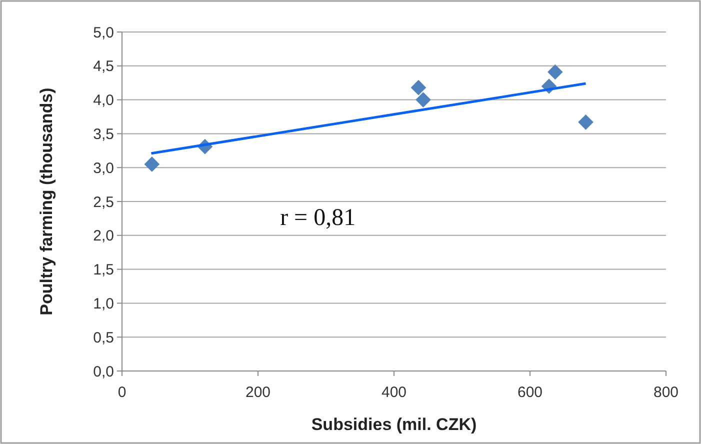 The image size is (701, 444). Describe the element at coordinates (103, 67) in the screenshot. I see `y-tick-label: 4,5` at that location.